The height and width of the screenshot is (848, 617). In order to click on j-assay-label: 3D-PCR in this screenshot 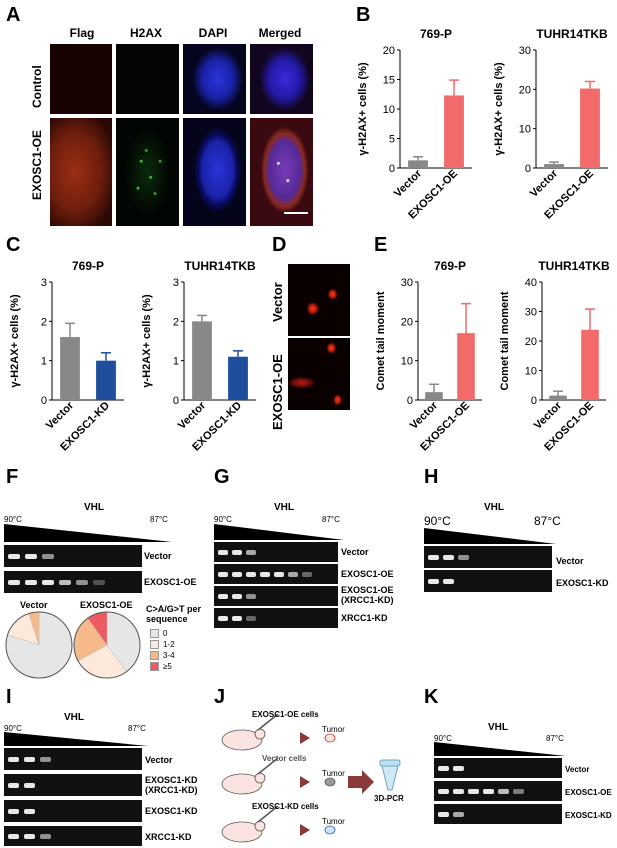, I will do `click(389, 798)`.